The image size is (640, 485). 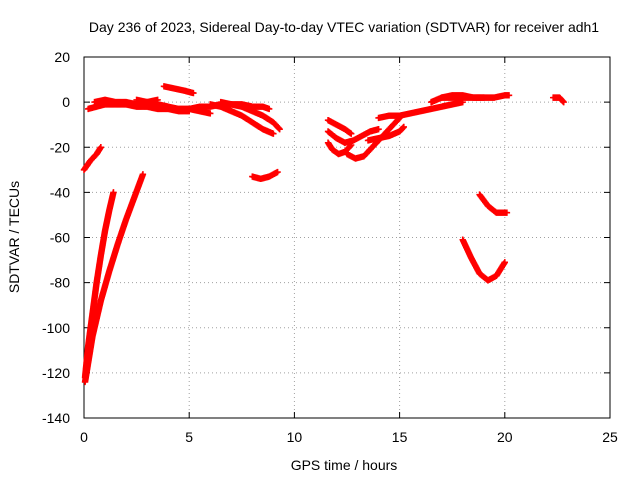 I want to click on x-tick-label: 15, so click(x=400, y=437).